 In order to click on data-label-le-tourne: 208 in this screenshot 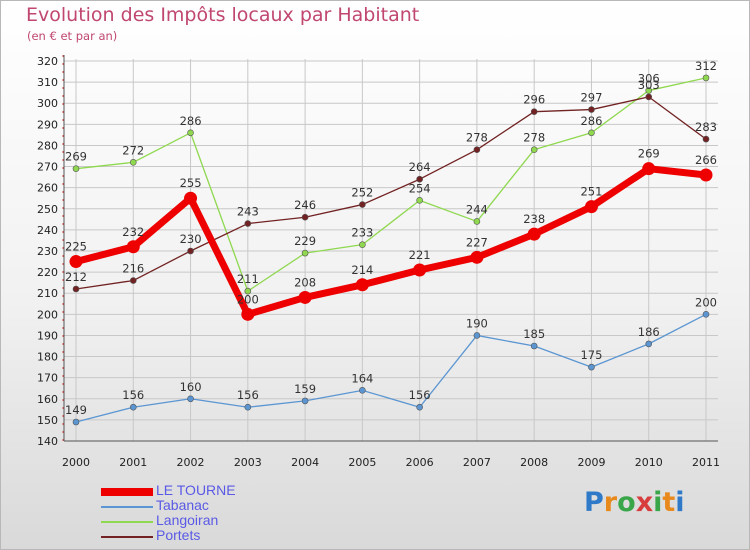, I will do `click(305, 282)`.